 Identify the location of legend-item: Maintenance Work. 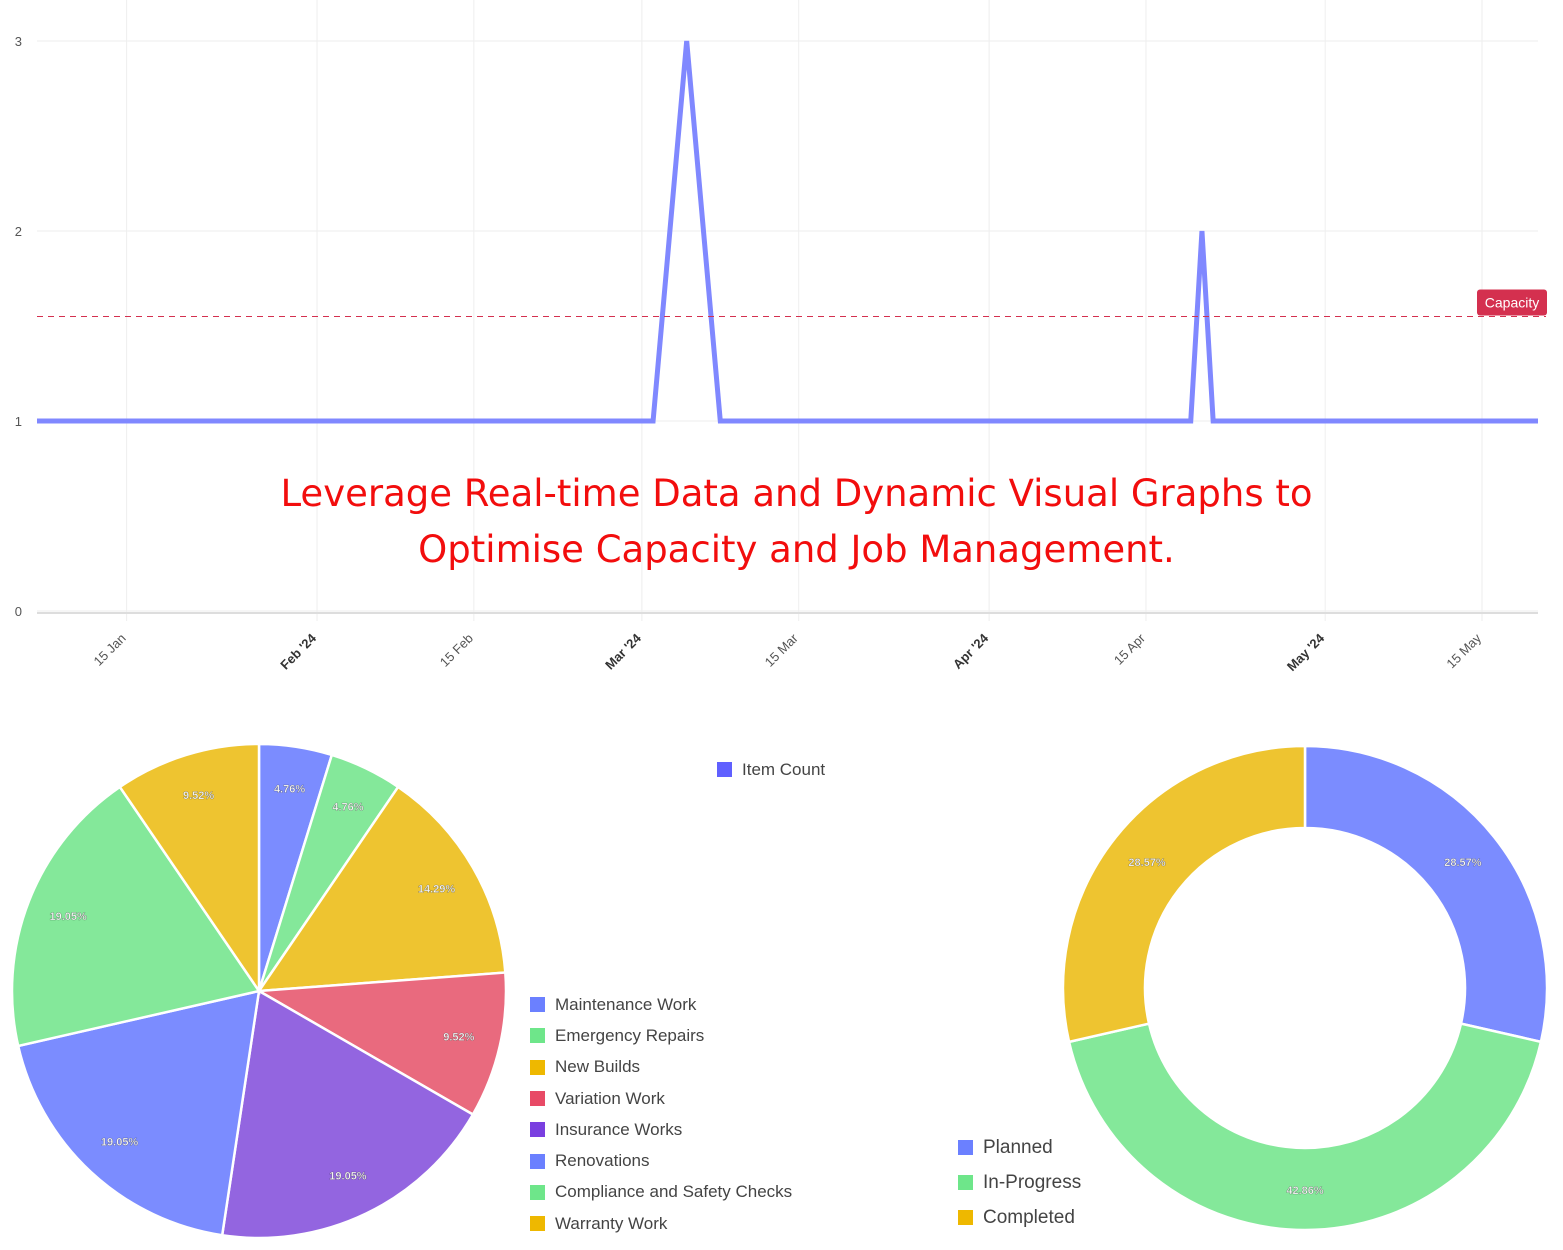
(661, 1004).